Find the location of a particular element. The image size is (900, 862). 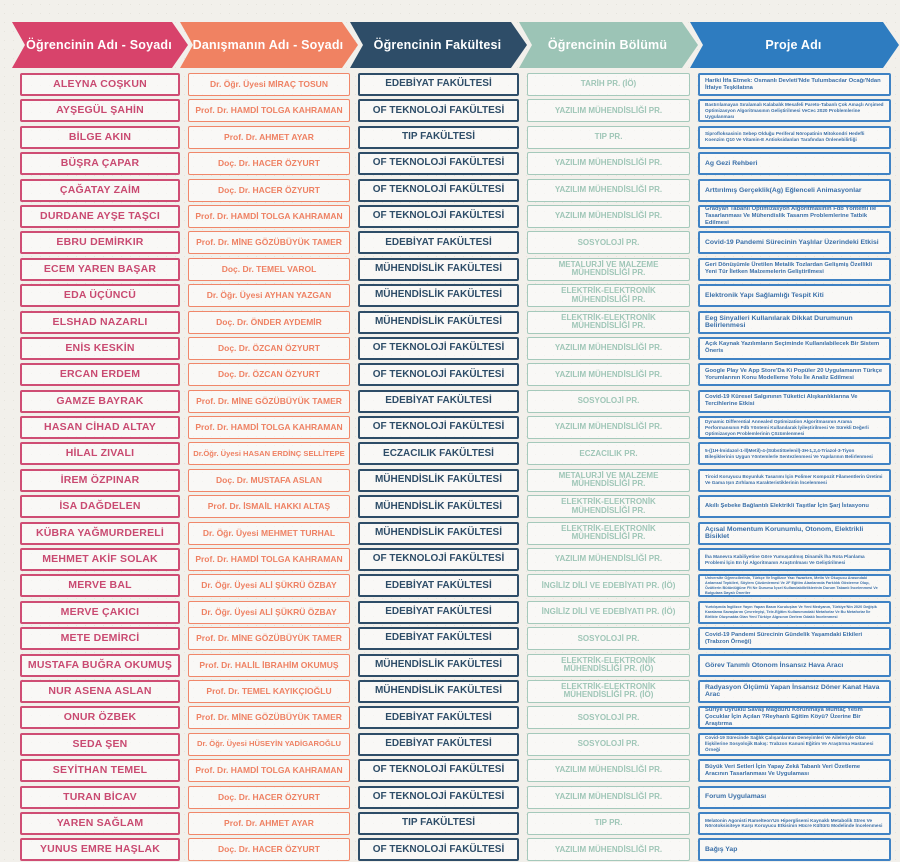

department-name: TARİH PR. (İÖ) is located at coordinates (608, 84).